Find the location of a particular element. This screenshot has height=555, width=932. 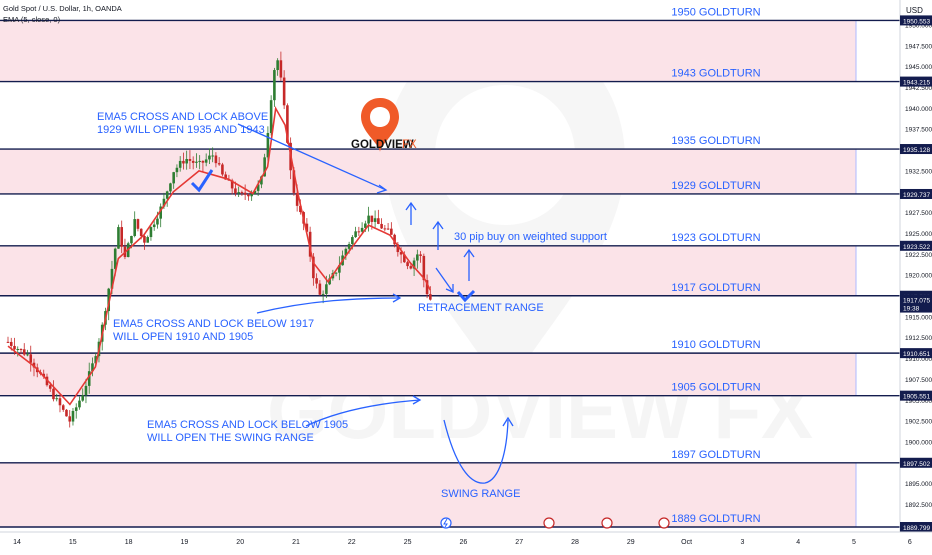

checkmark-icon is located at coordinates (202, 181).